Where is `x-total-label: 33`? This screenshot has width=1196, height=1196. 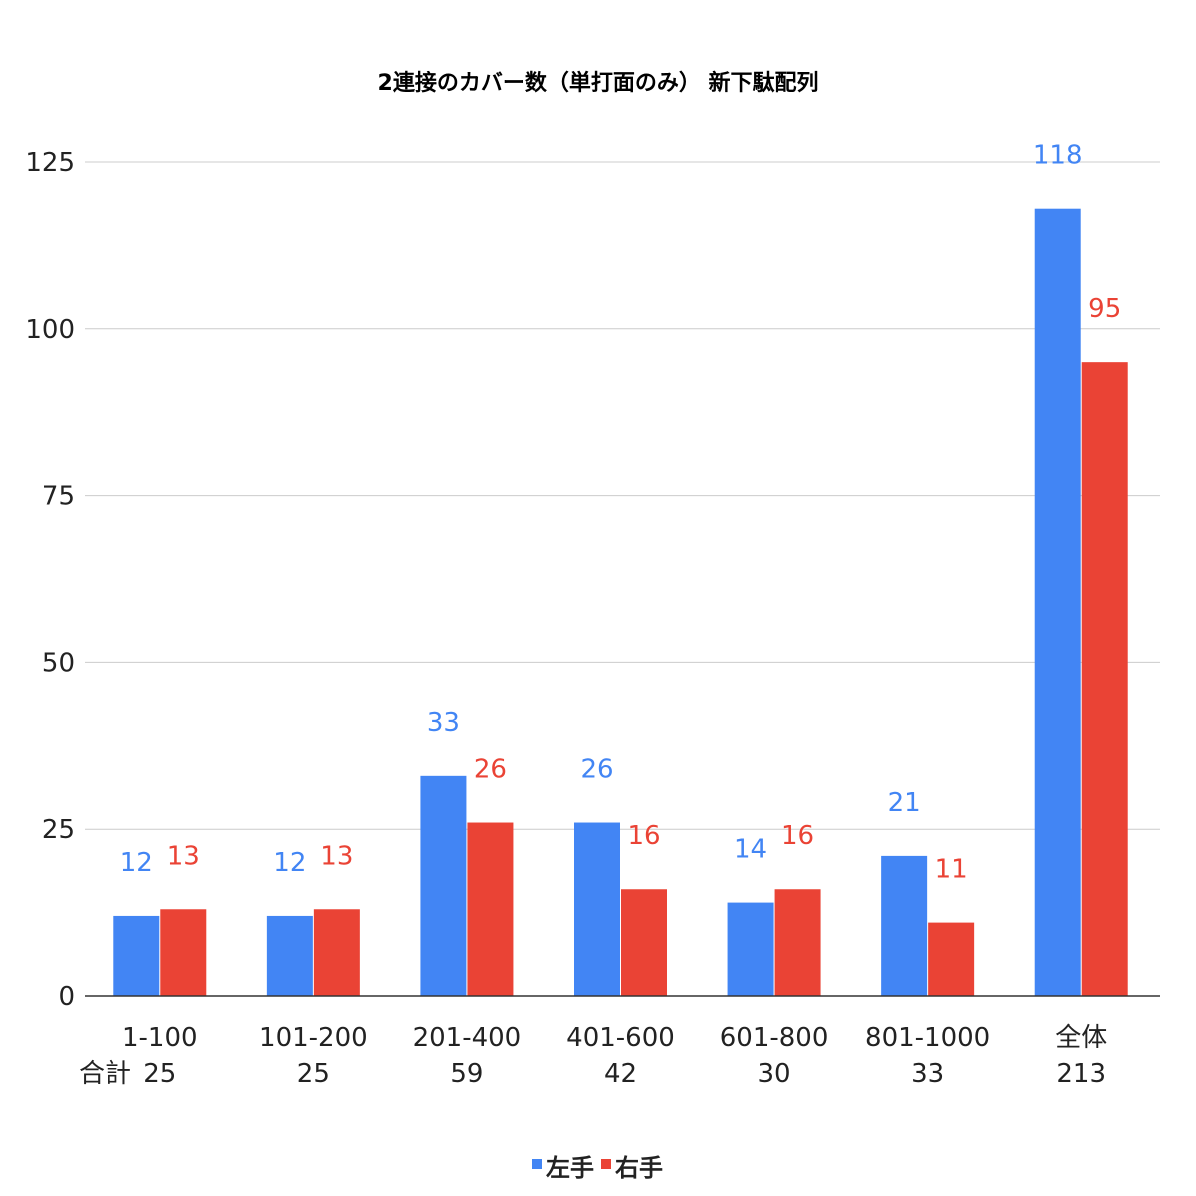
x-total-label: 33 is located at coordinates (927, 1074).